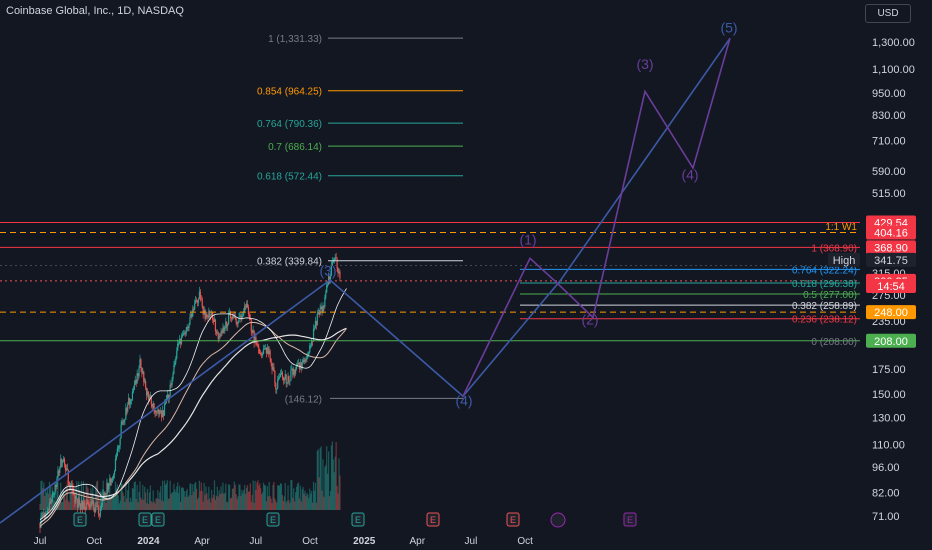 The width and height of the screenshot is (932, 550). Describe the element at coordinates (295, 39) in the screenshot. I see `fib-level-label: 1 (1,331.33)` at that location.